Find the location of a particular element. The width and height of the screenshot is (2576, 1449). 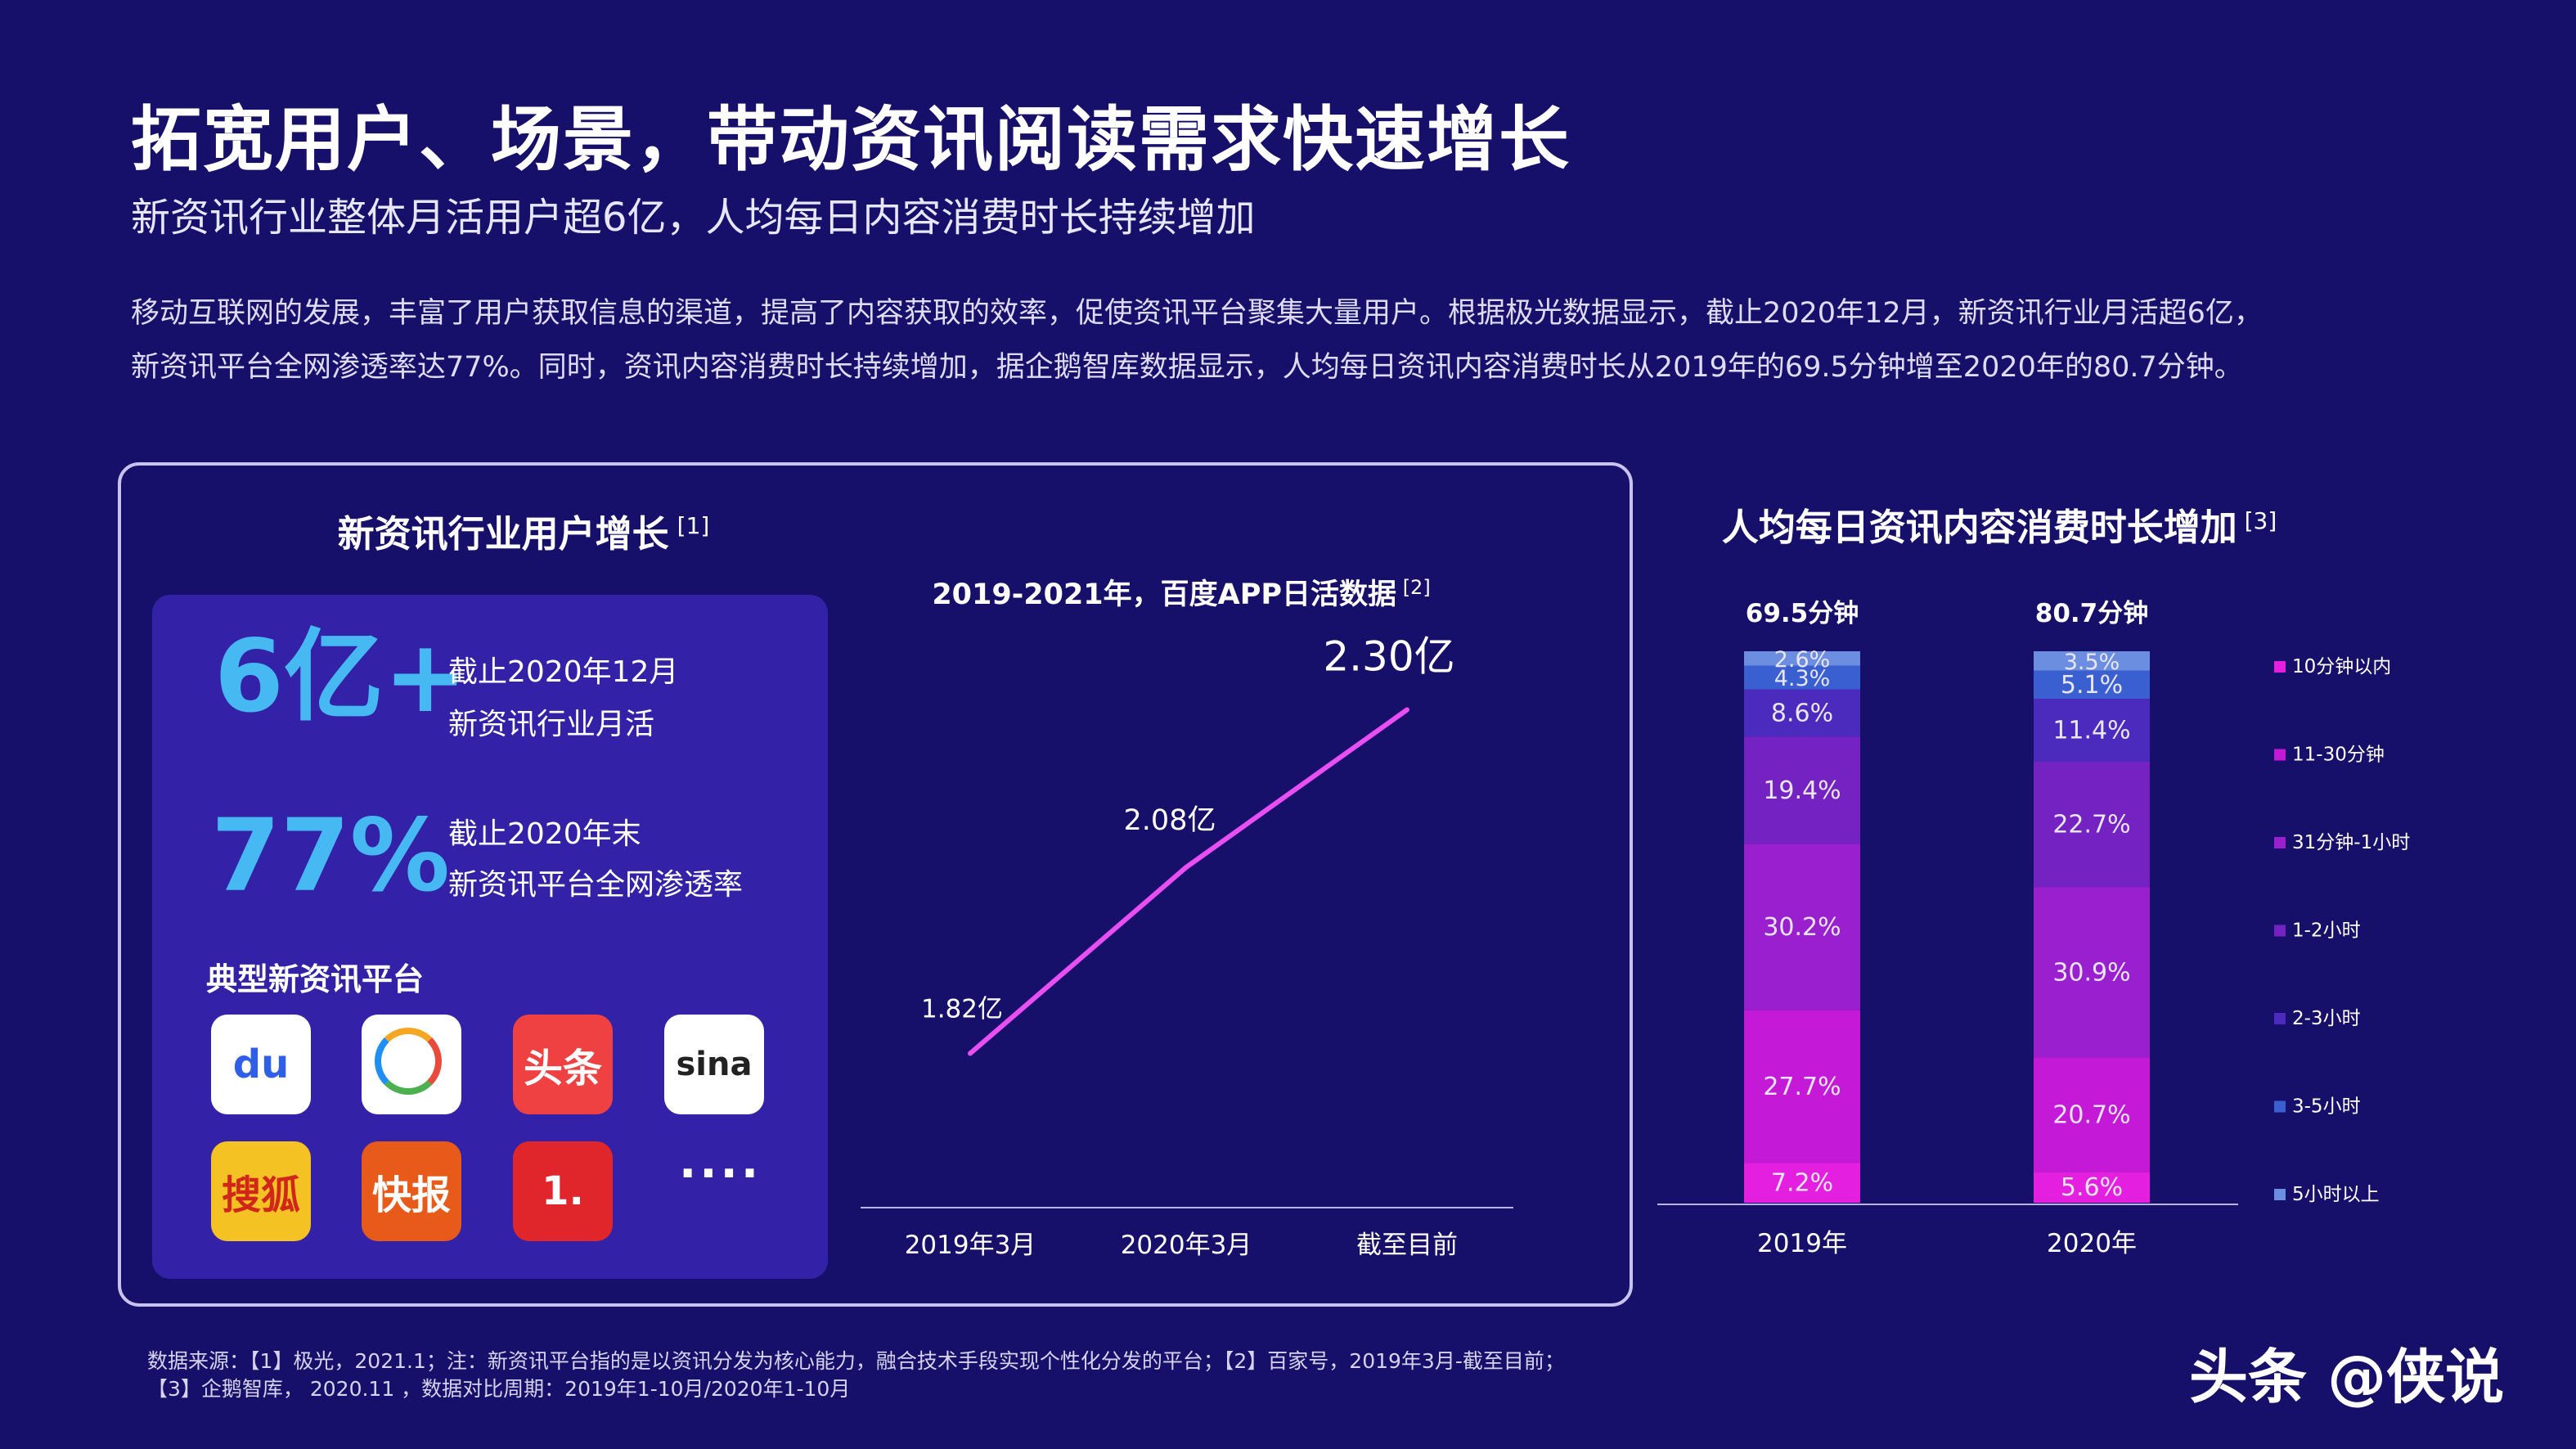

bar-segment-label: 30.9% is located at coordinates (2091, 973).